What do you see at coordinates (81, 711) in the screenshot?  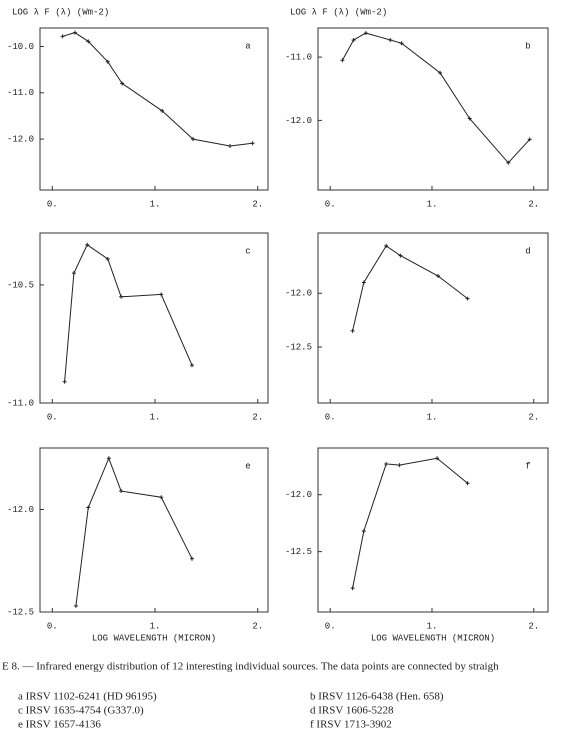 I see `source: c IRSV 1635-4754 (G337.0)` at bounding box center [81, 711].